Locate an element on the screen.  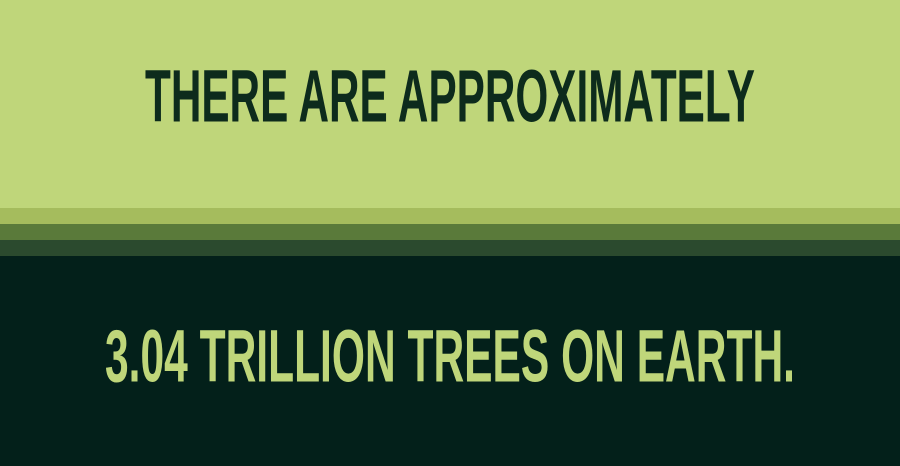
headline-top: THERE ARE APPROXIMATELY is located at coordinates (450, 96).